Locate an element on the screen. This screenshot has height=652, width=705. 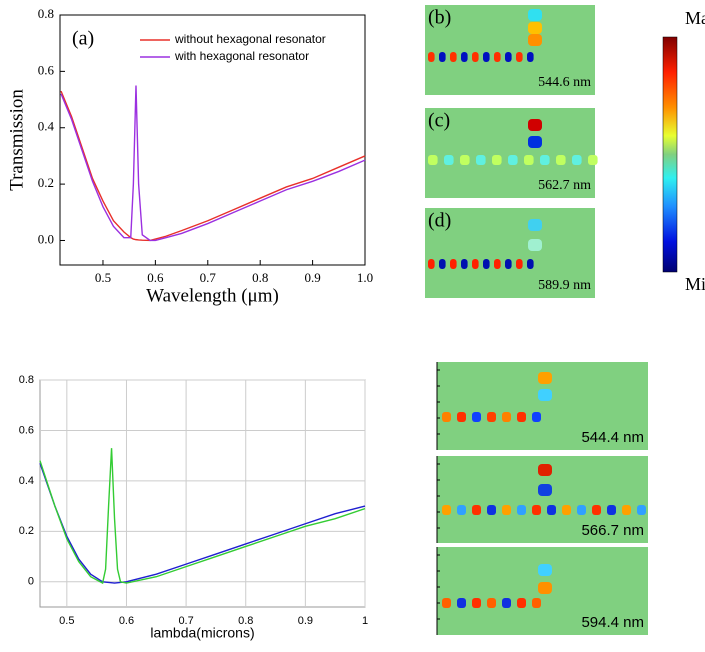
panel-label: (d) is located at coordinates (439, 221).